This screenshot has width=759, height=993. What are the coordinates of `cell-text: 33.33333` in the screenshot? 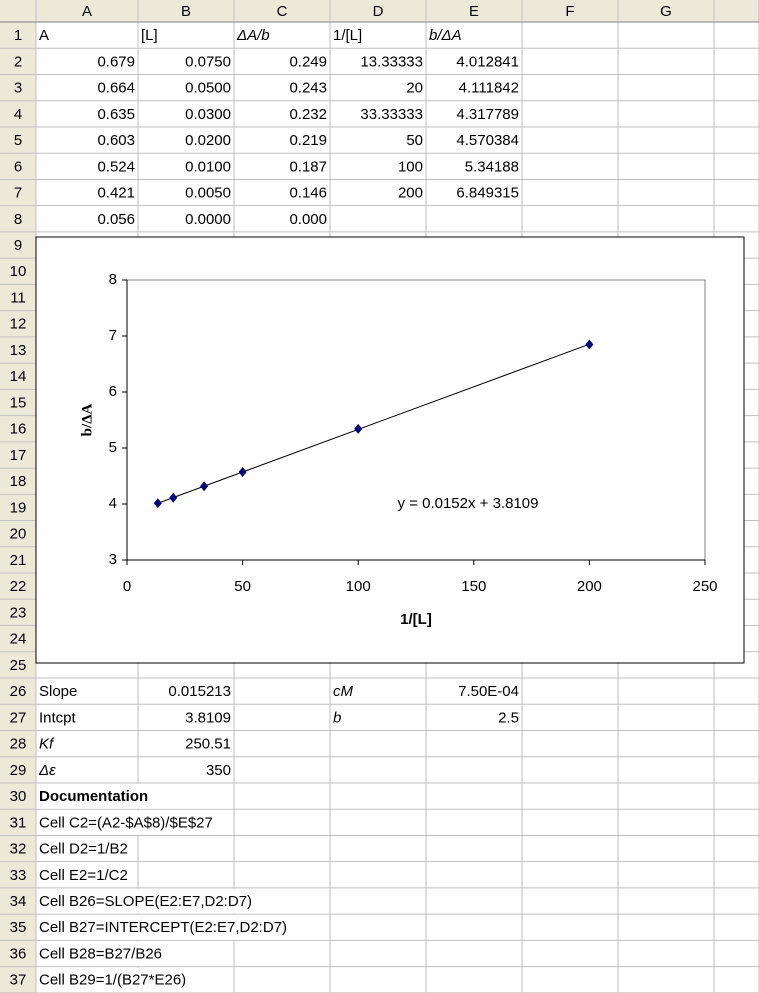 It's located at (391, 114).